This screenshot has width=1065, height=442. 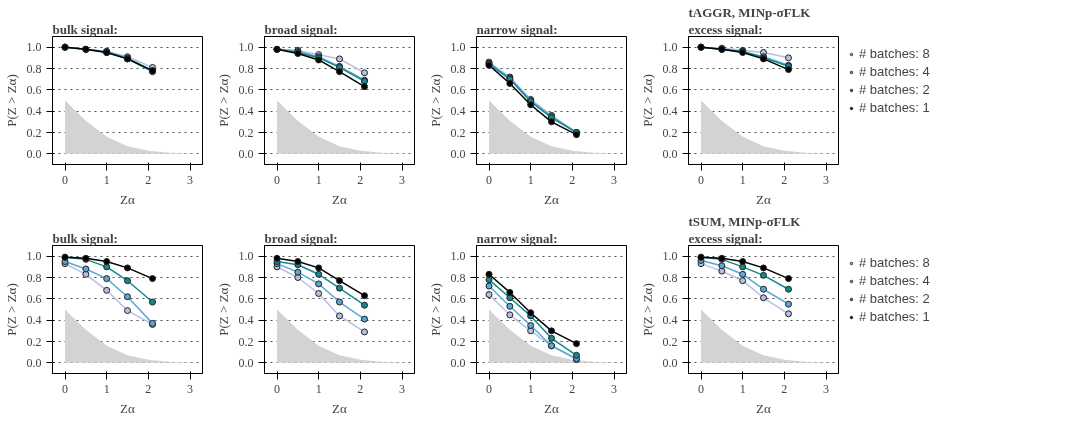 I want to click on chart-title: tAGGR, MINp-σFLK, so click(x=750, y=12).